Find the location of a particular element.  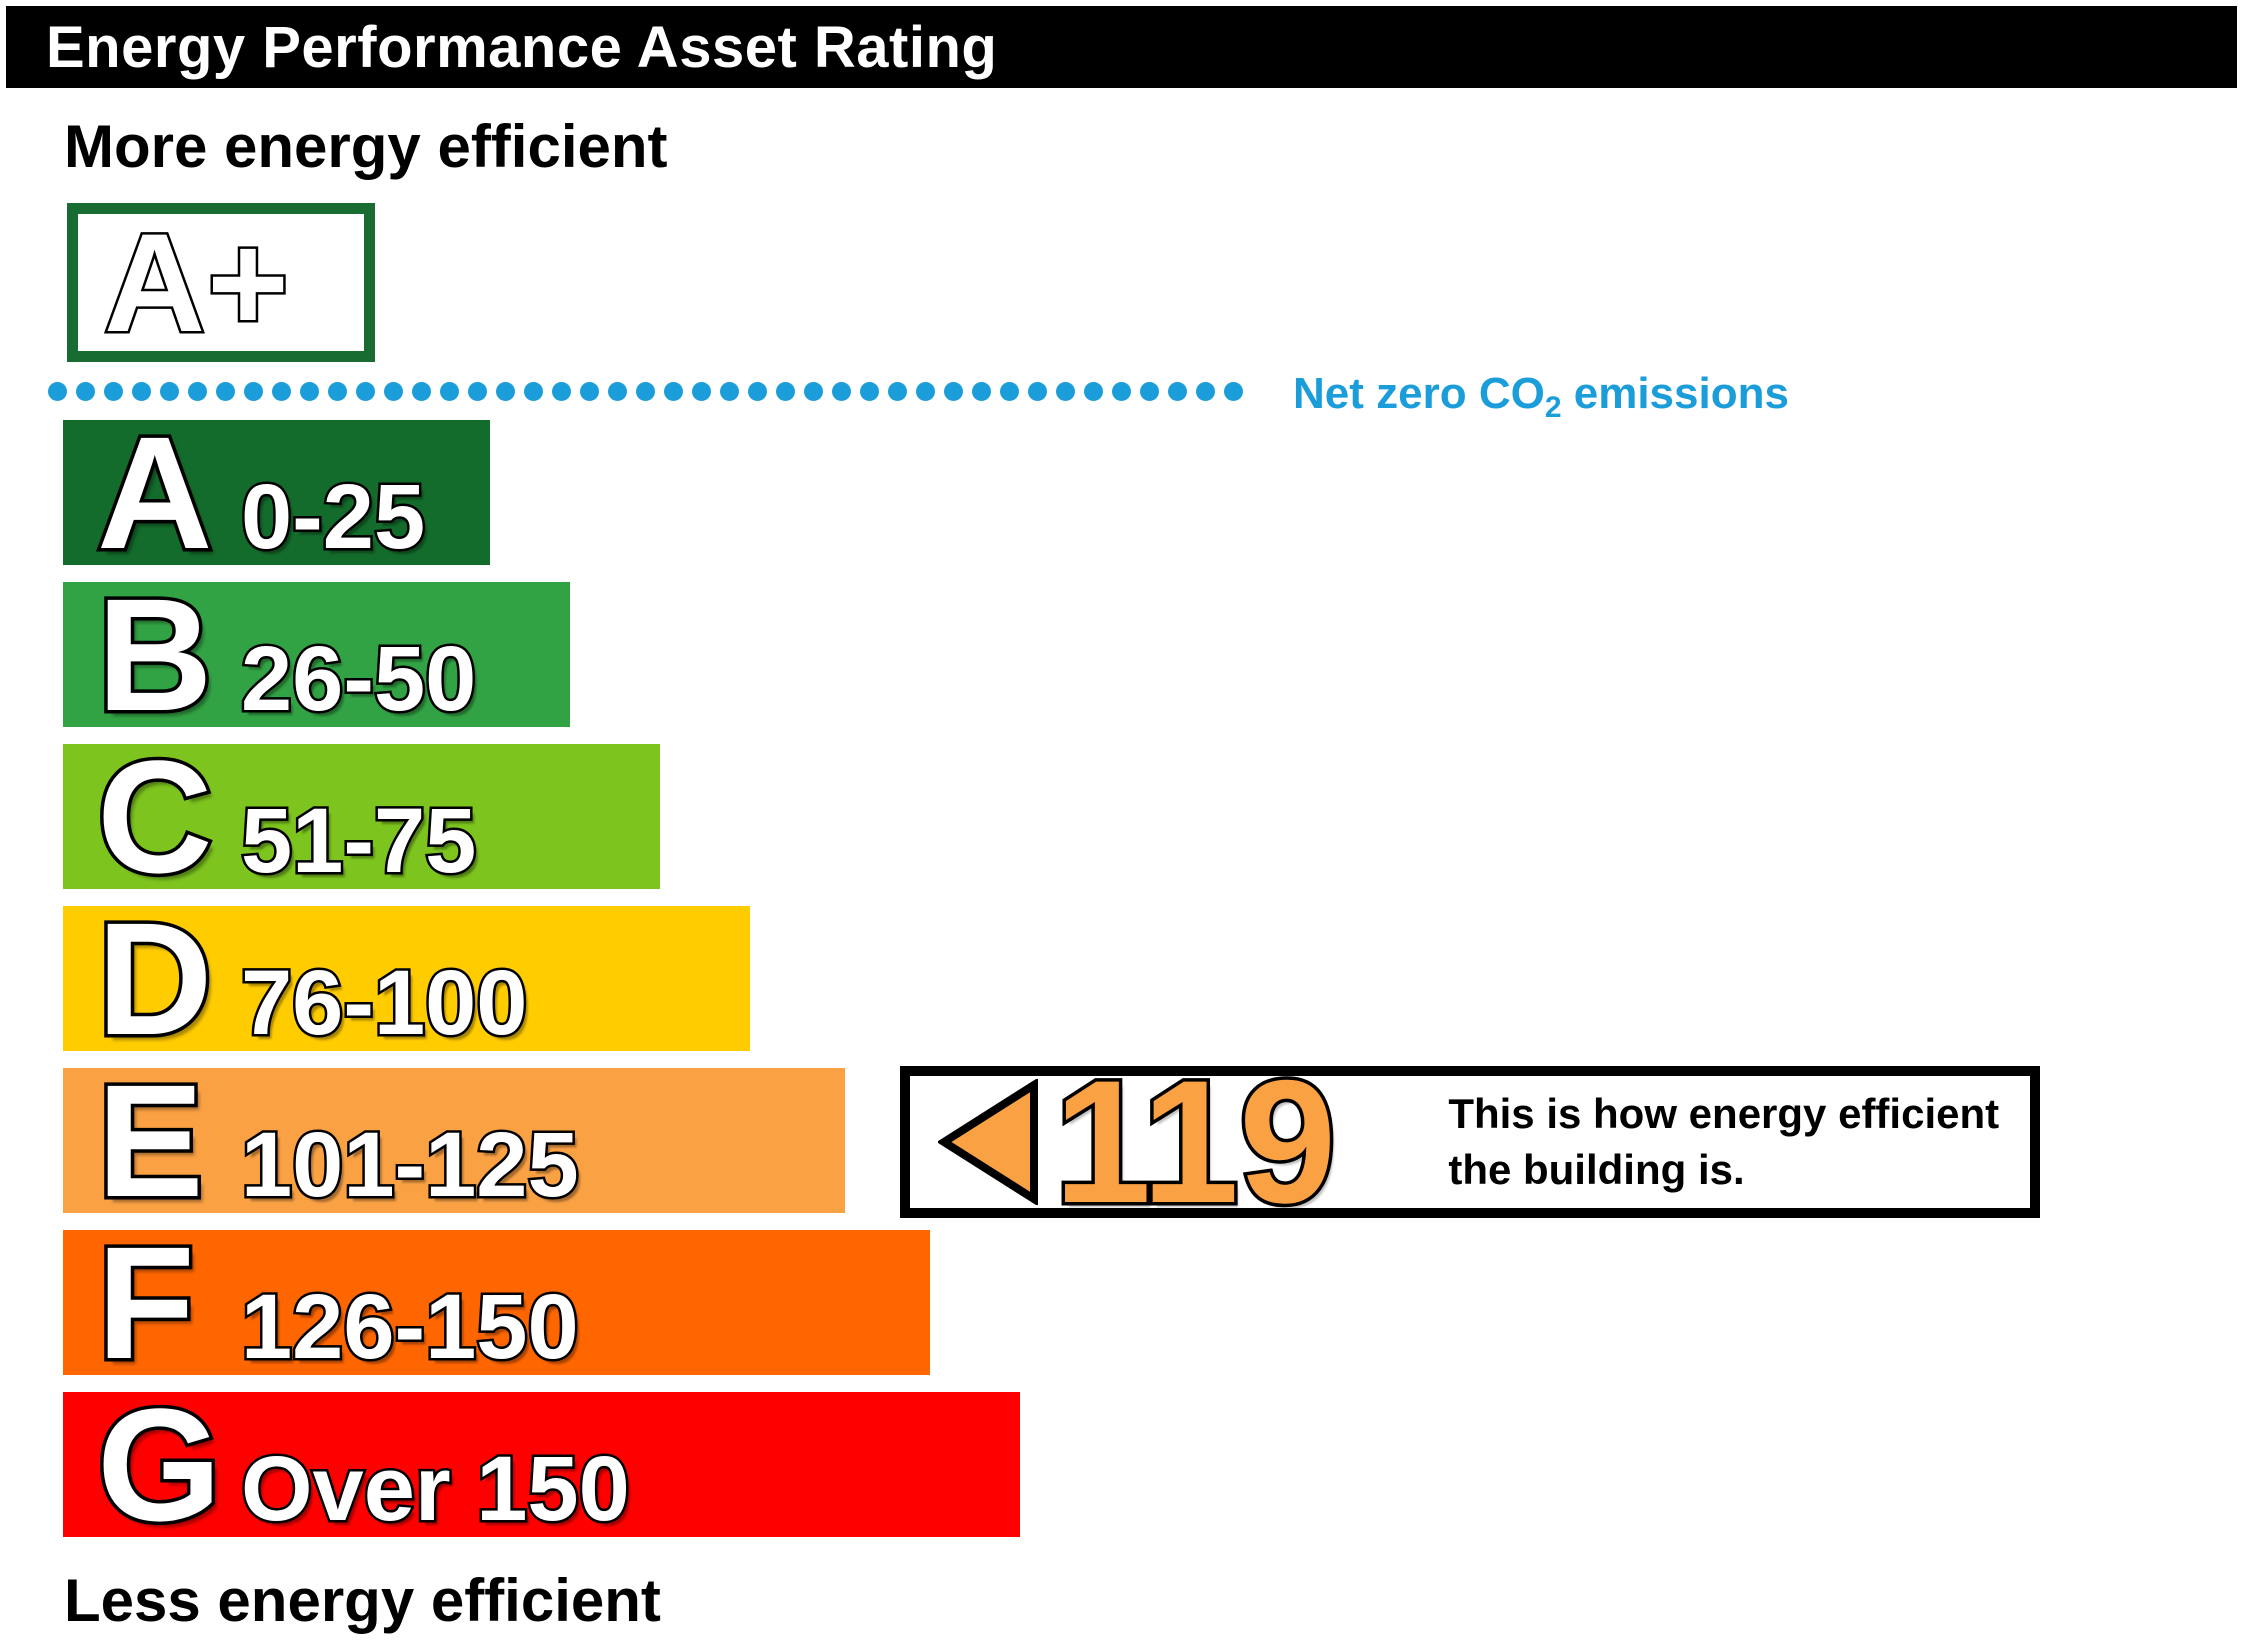

band-grade-label: C is located at coordinates (155, 816).